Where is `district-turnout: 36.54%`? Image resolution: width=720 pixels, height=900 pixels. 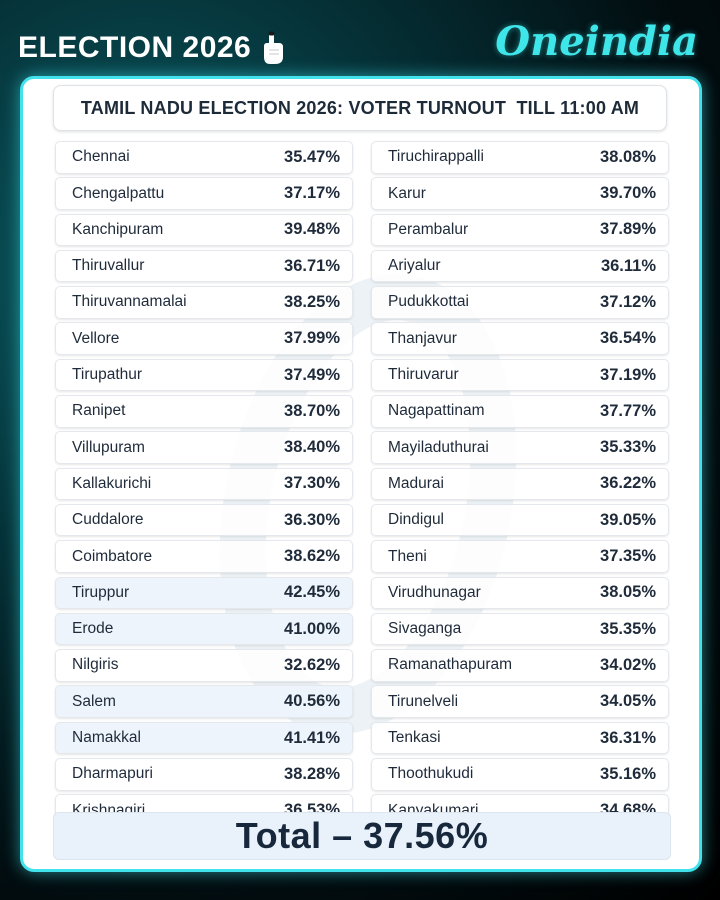
district-turnout: 36.54% is located at coordinates (628, 338).